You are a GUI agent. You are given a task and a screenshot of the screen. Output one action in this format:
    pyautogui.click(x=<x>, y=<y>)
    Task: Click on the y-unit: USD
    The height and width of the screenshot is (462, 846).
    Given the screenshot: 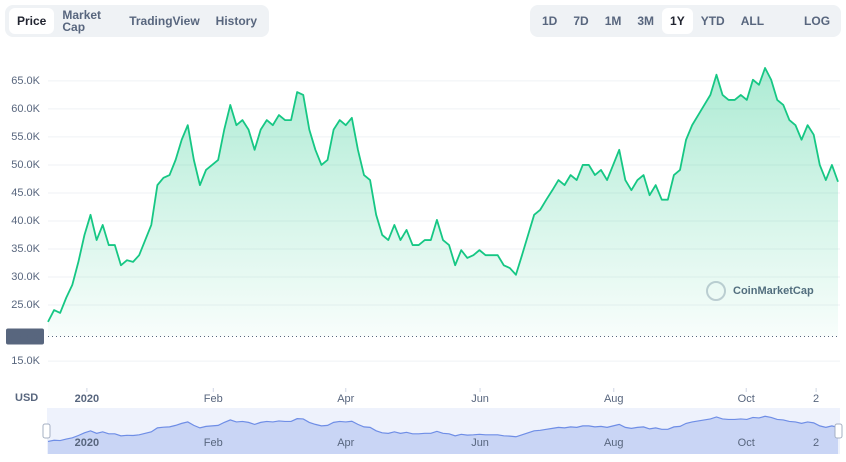 What is the action you would take?
    pyautogui.click(x=26, y=398)
    